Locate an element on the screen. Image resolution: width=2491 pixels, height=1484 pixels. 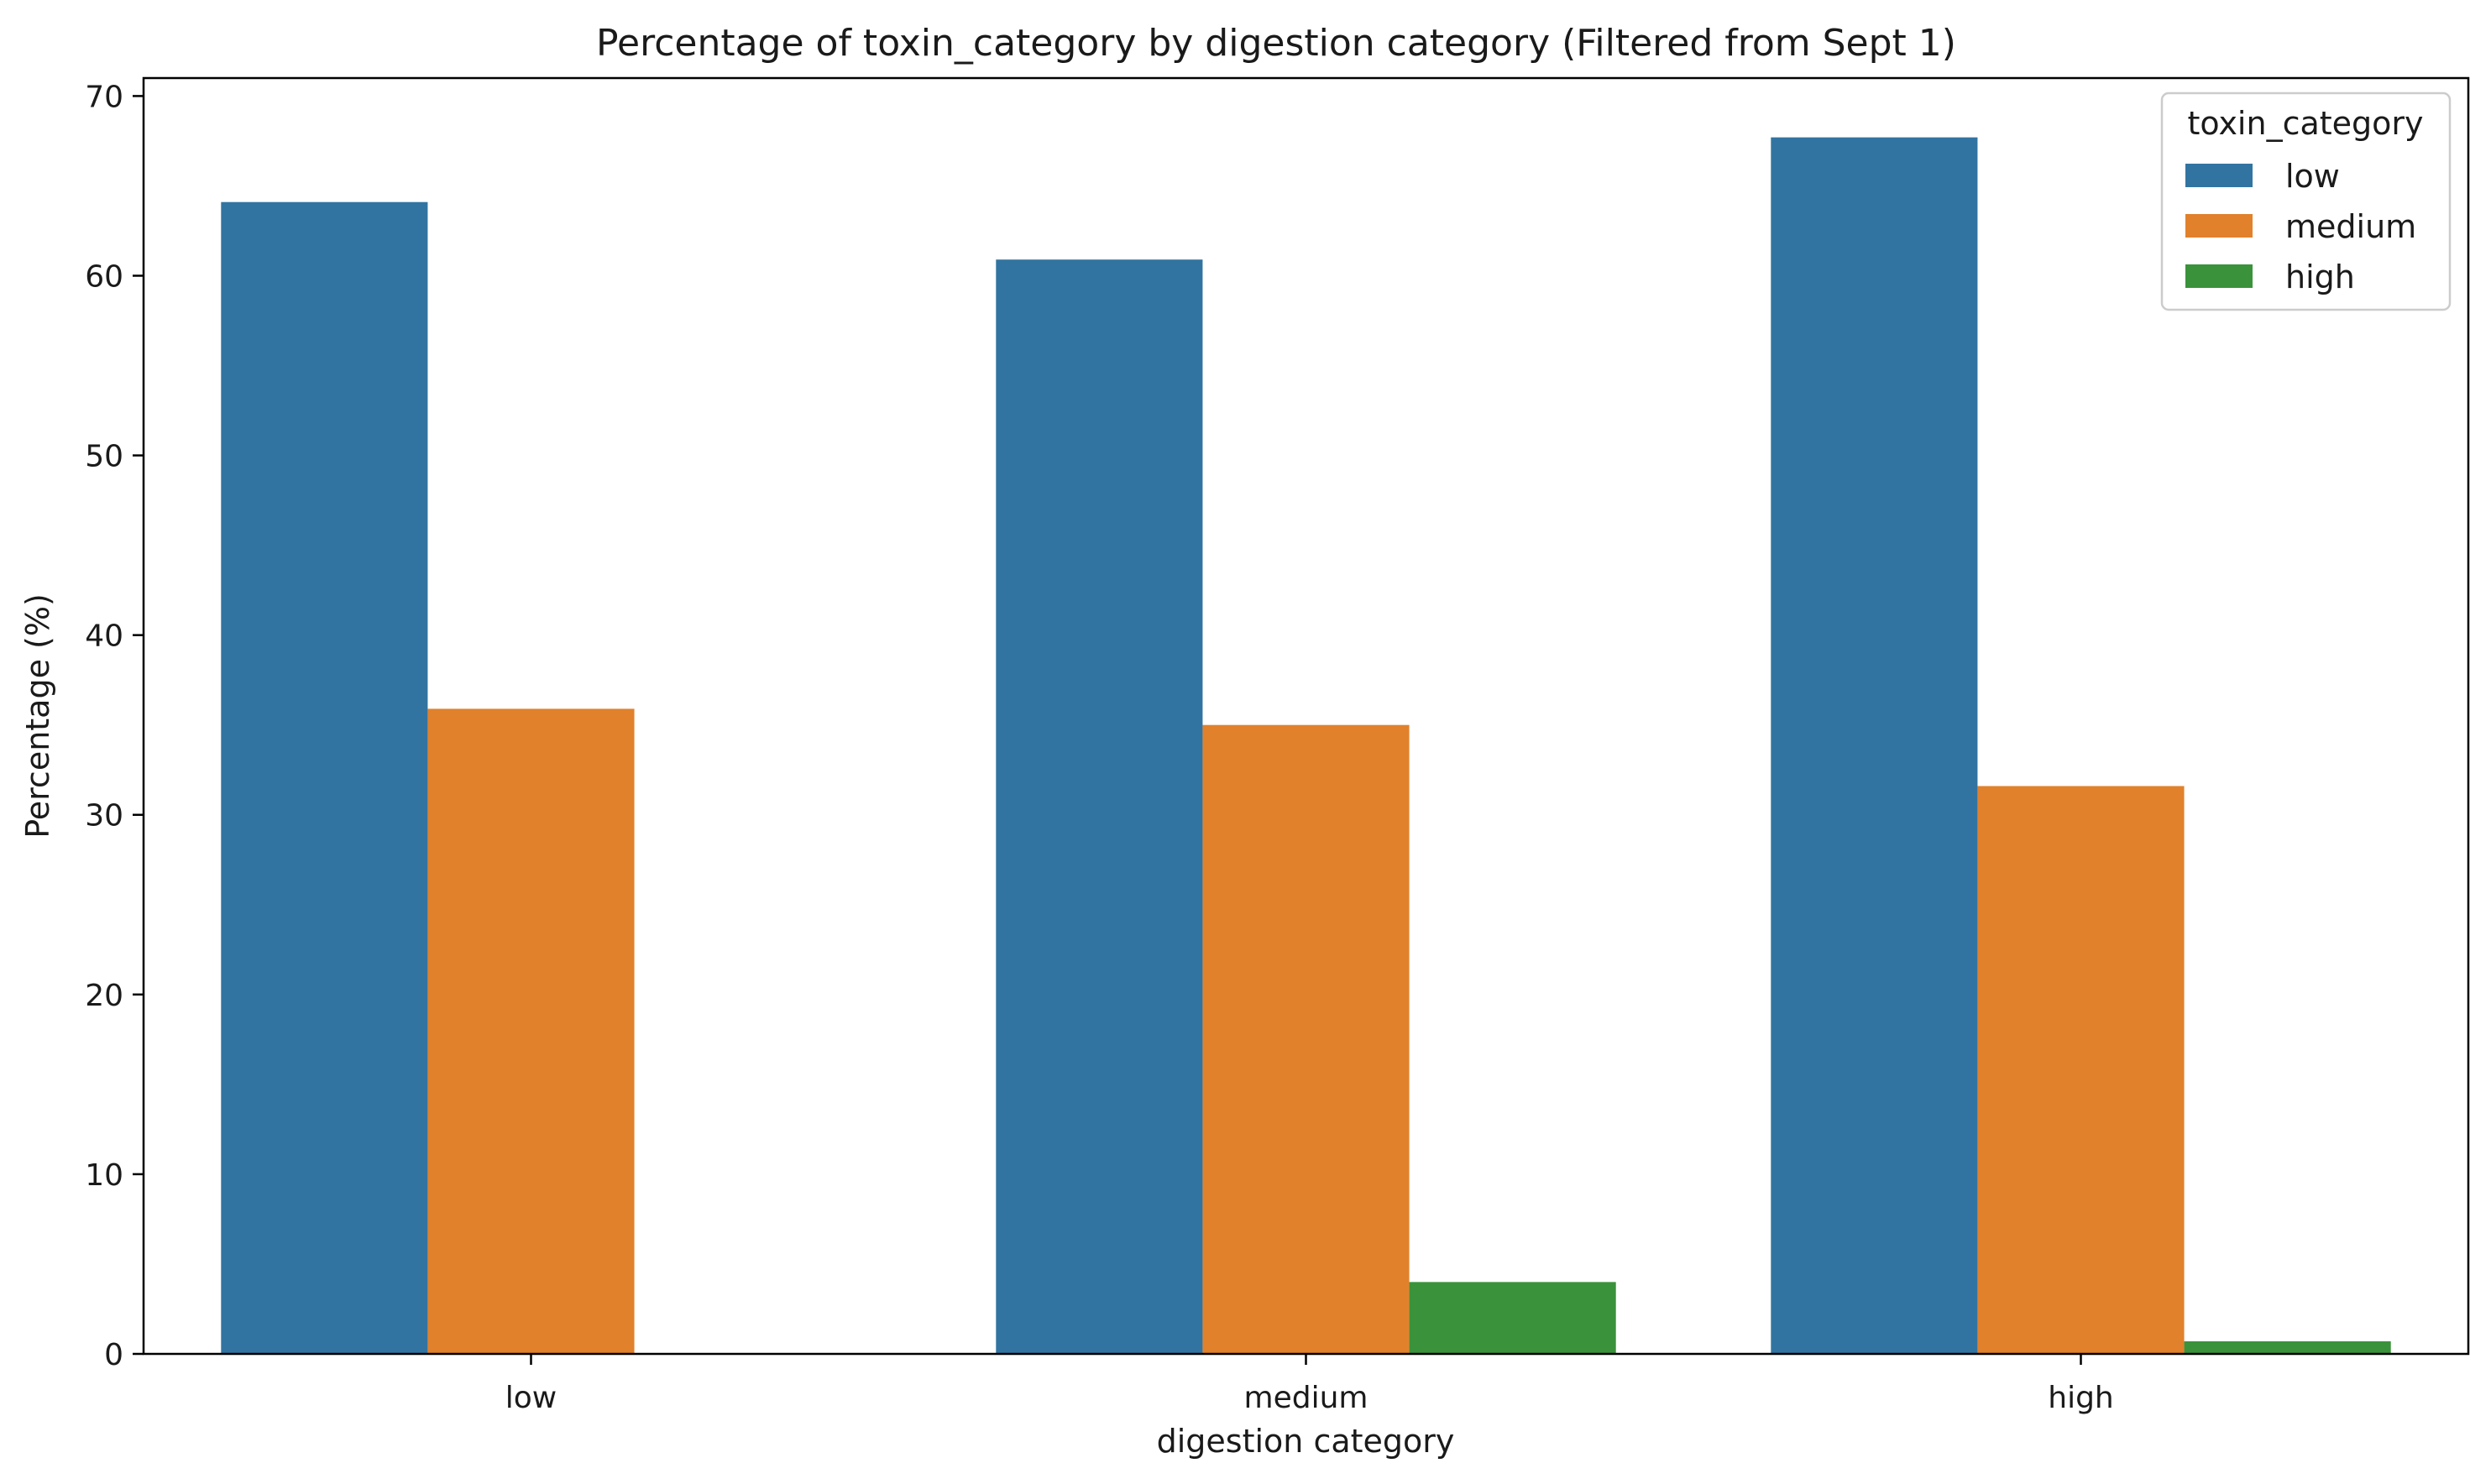
legend: toxin_category low medium high is located at coordinates (2306, 201).